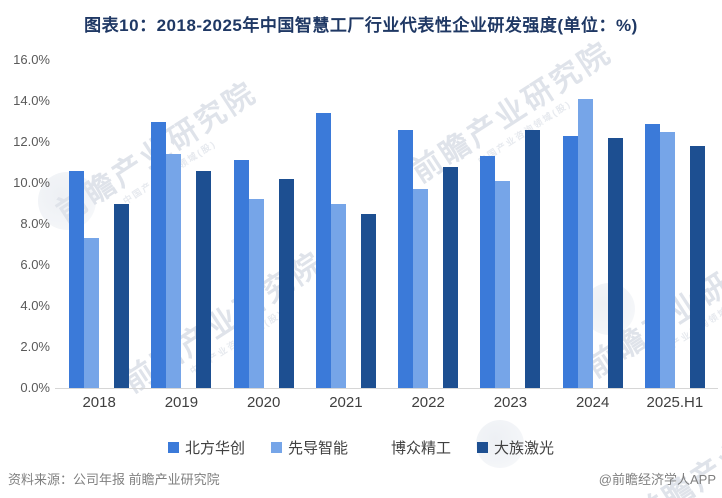 Image resolution: width=722 pixels, height=498 pixels. I want to click on chart-title: 图表10：2018-2025年中国智慧工厂行业代表性企业研发强度(单位：%), so click(361, 25).